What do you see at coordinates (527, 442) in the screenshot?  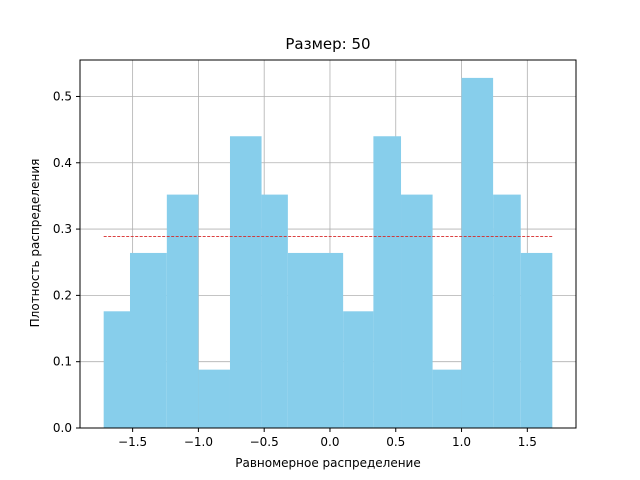 I see `x-tick-label: 1.5` at bounding box center [527, 442].